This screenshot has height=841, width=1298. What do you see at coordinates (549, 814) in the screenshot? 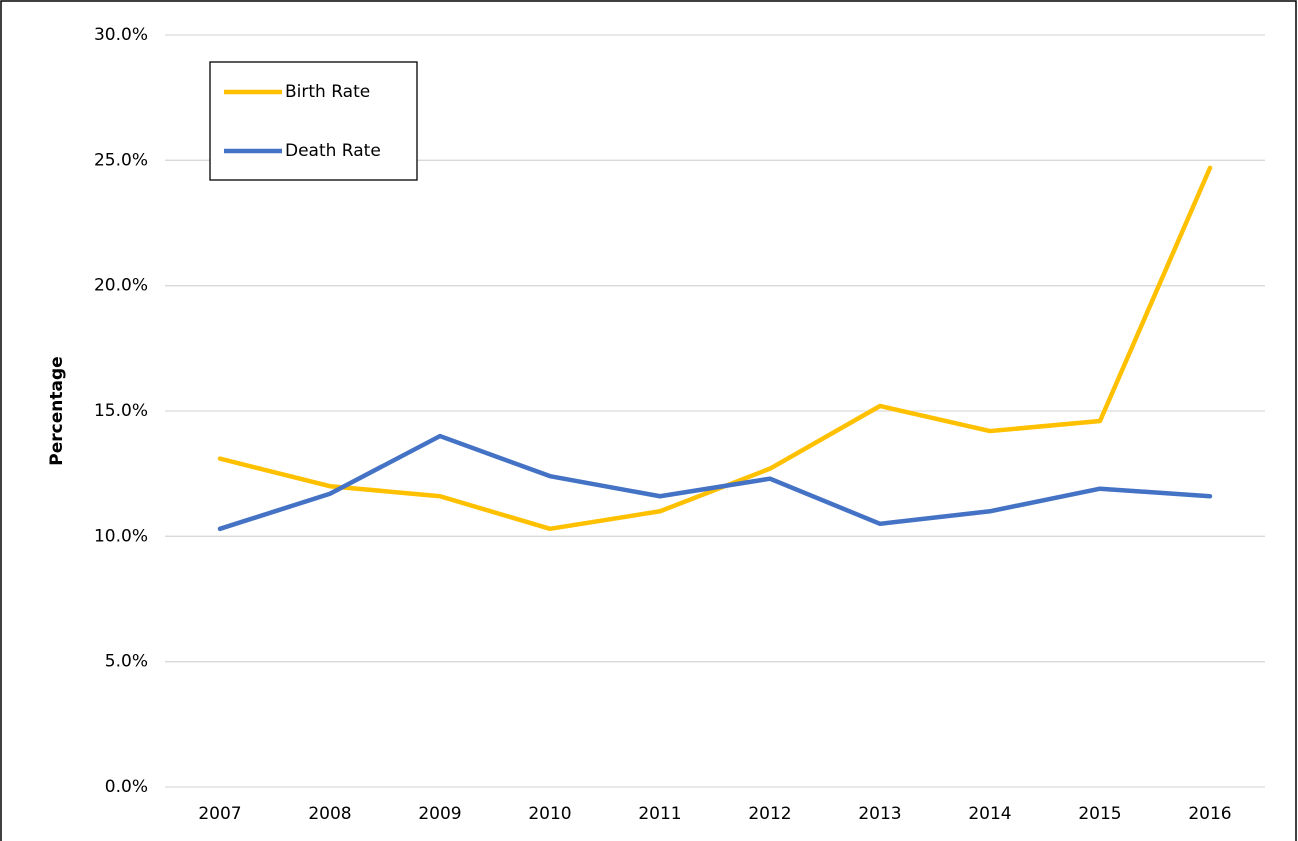
I see `x-tick-label: 2010` at bounding box center [549, 814].